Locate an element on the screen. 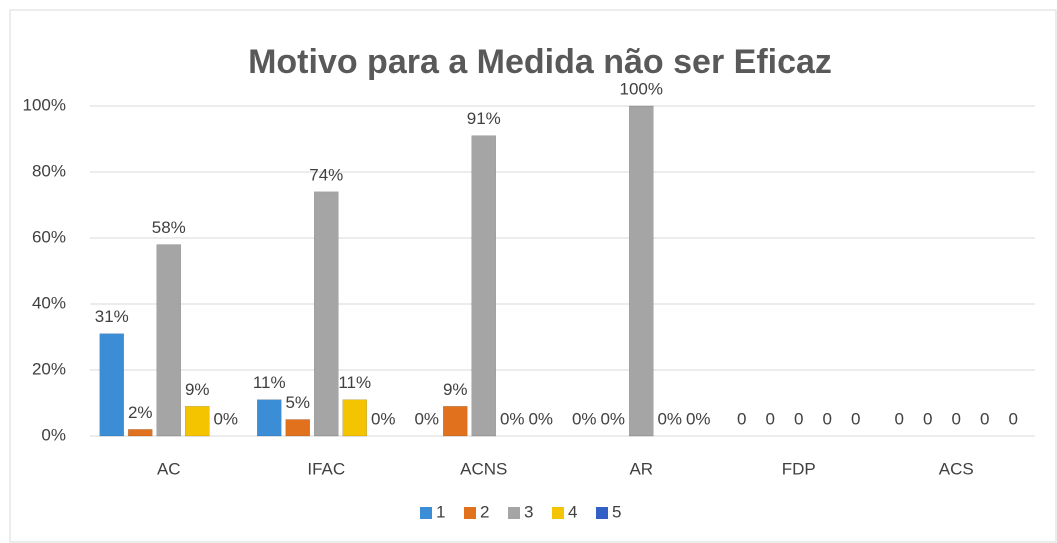 Image resolution: width=1057 pixels, height=543 pixels. chart-title: Motivo para a Medida não ser Eficaz is located at coordinates (540, 62).